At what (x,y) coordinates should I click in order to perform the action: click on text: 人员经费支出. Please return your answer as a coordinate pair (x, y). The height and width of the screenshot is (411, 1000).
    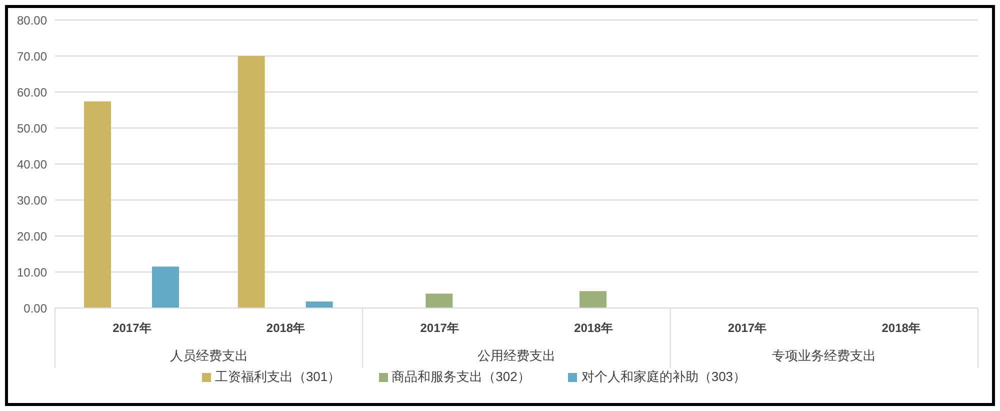
    Looking at the image, I should click on (209, 355).